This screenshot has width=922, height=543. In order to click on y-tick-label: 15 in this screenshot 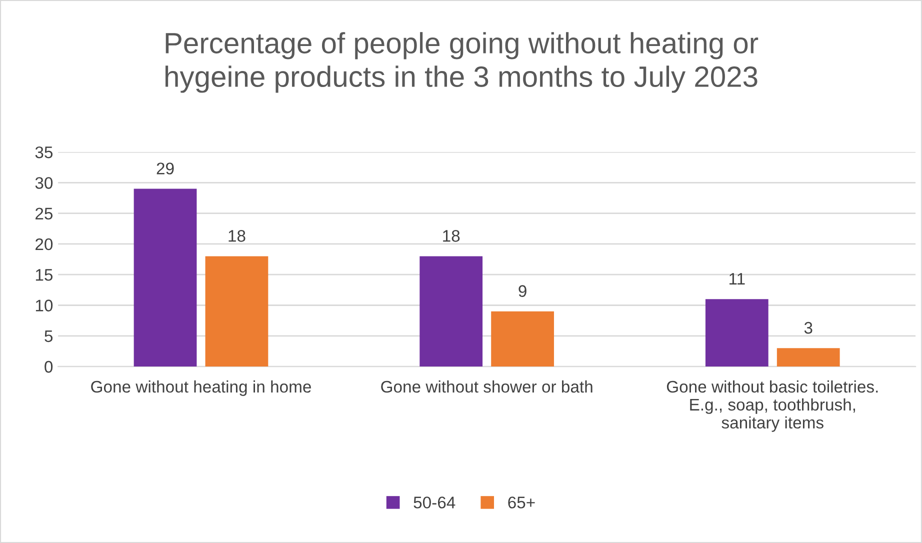, I will do `click(44, 275)`.